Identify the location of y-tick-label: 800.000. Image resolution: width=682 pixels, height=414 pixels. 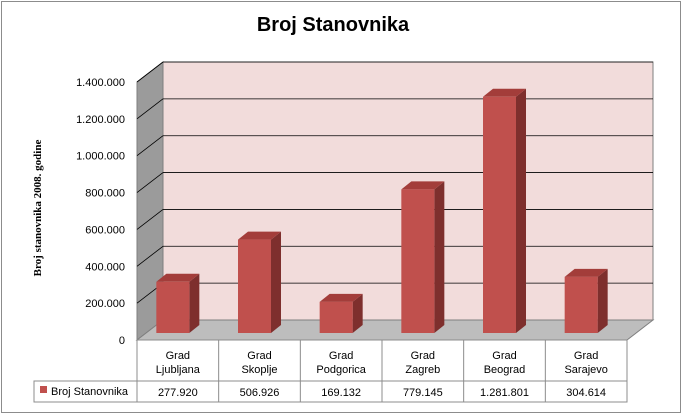
(105, 194).